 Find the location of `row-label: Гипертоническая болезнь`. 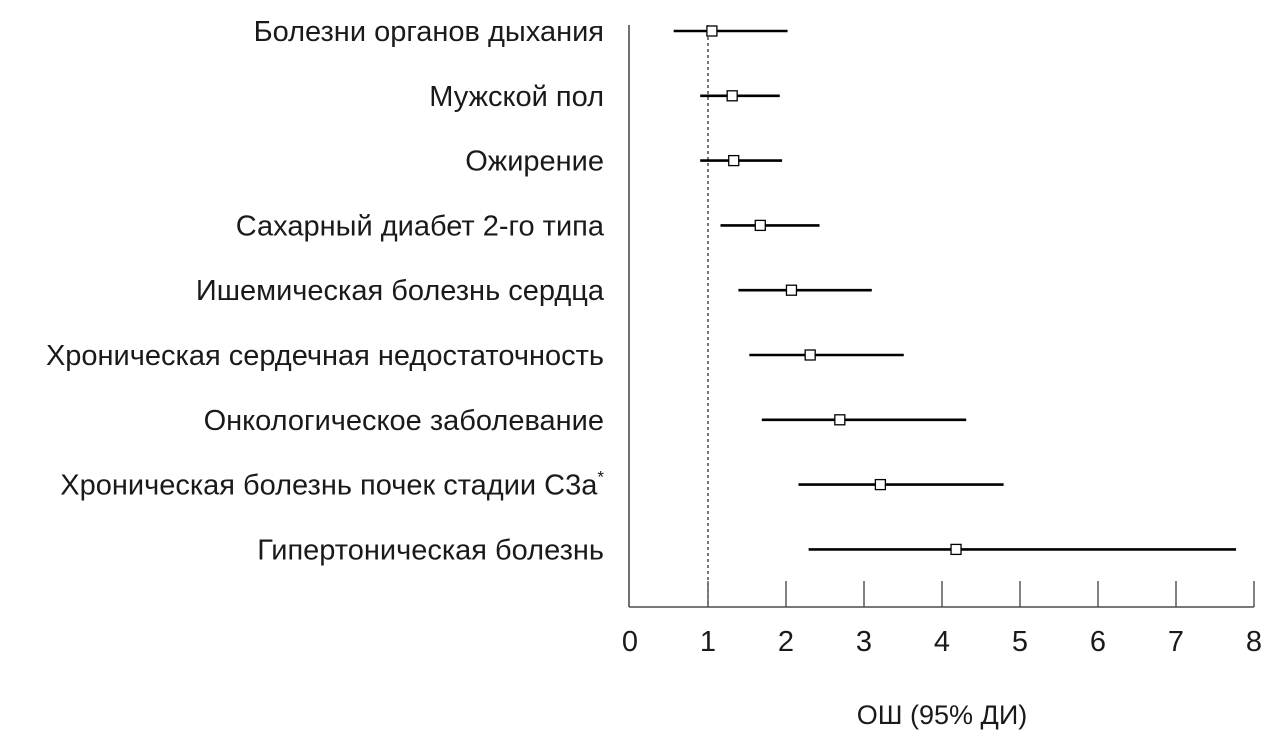

row-label: Гипертоническая болезнь is located at coordinates (430, 550).